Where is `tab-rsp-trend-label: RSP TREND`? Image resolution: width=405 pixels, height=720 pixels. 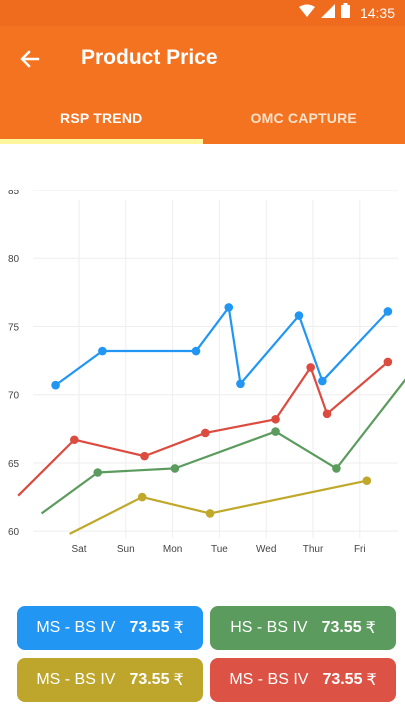
tab-rsp-trend-label: RSP TREND is located at coordinates (101, 118).